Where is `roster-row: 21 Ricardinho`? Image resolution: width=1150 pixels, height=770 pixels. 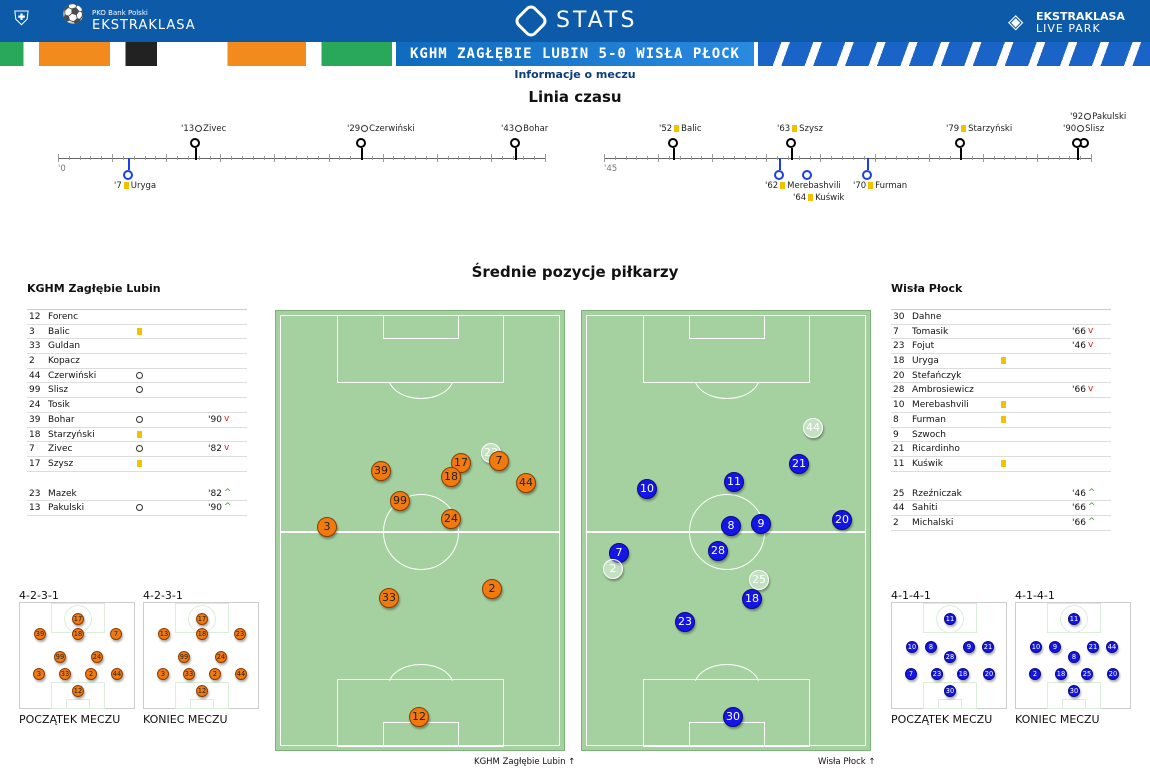
roster-row: 21 Ricardinho is located at coordinates (1001, 449).